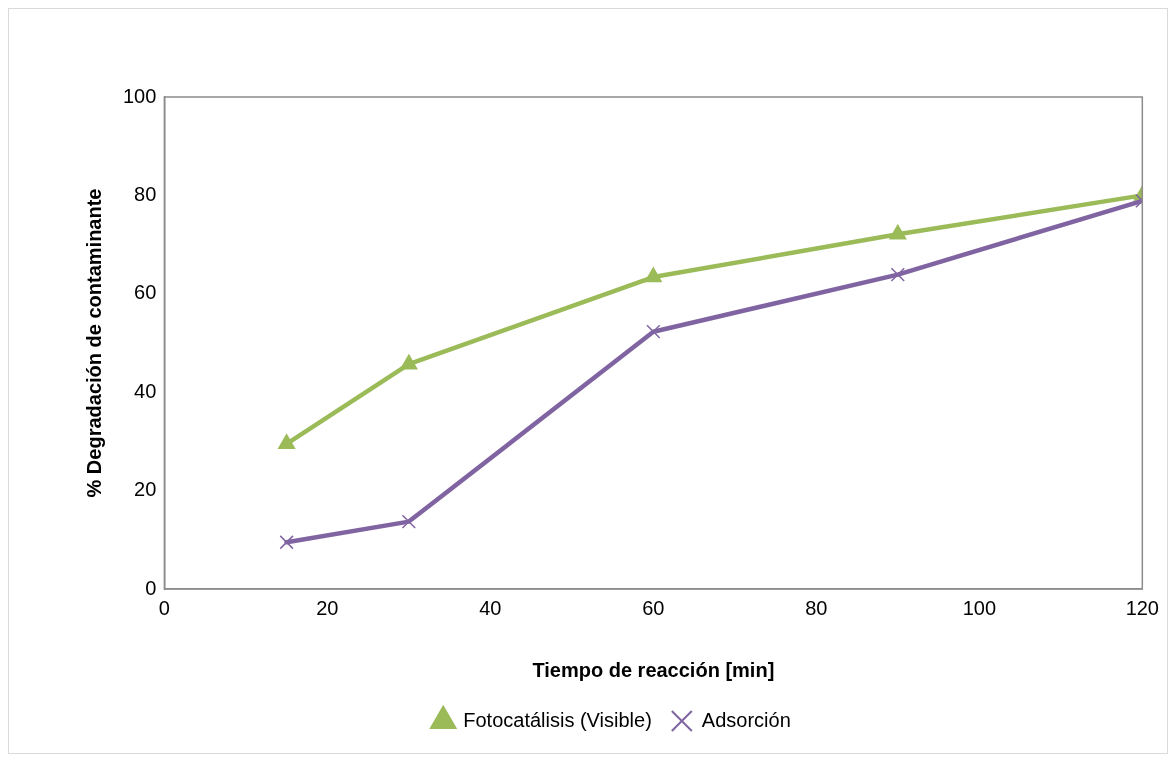 The height and width of the screenshot is (762, 1176). Describe the element at coordinates (557, 719) in the screenshot. I see `legend-label: Fotocatálisis (Visible)` at that location.